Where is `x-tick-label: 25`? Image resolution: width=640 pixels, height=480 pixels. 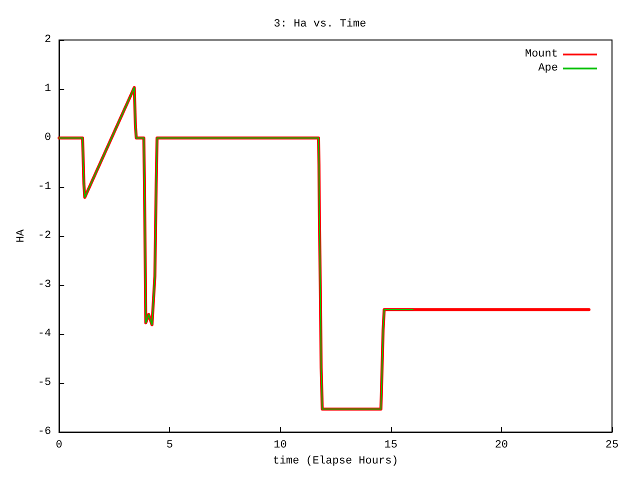 x-tick-label: 25 is located at coordinates (612, 446).